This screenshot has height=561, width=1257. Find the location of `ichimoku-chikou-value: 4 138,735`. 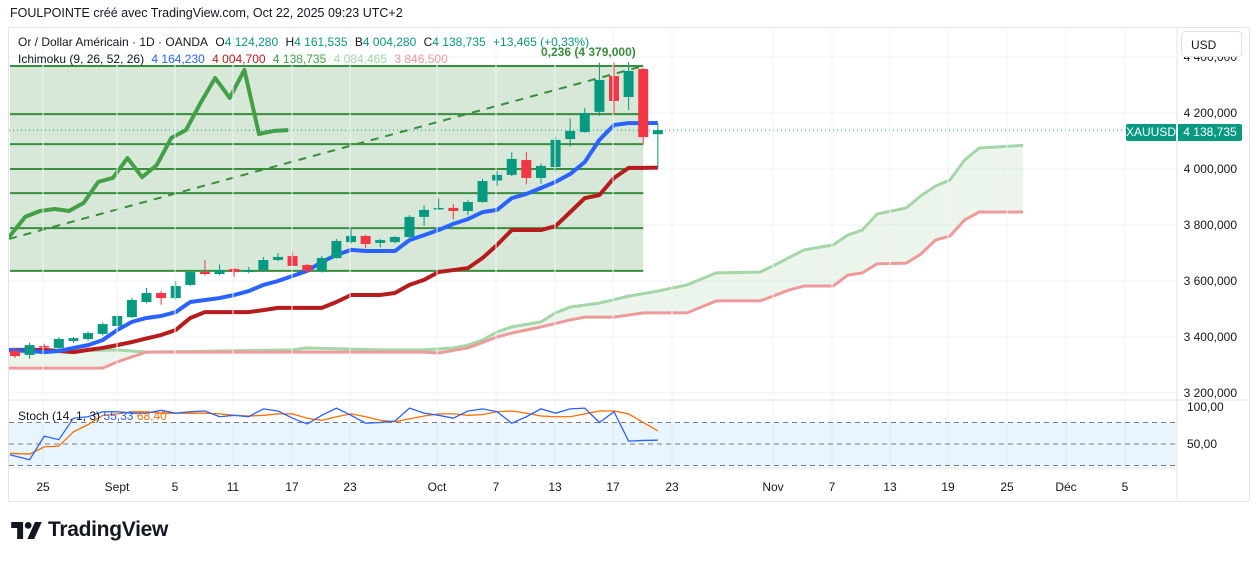

ichimoku-chikou-value: 4 138,735 is located at coordinates (299, 59).